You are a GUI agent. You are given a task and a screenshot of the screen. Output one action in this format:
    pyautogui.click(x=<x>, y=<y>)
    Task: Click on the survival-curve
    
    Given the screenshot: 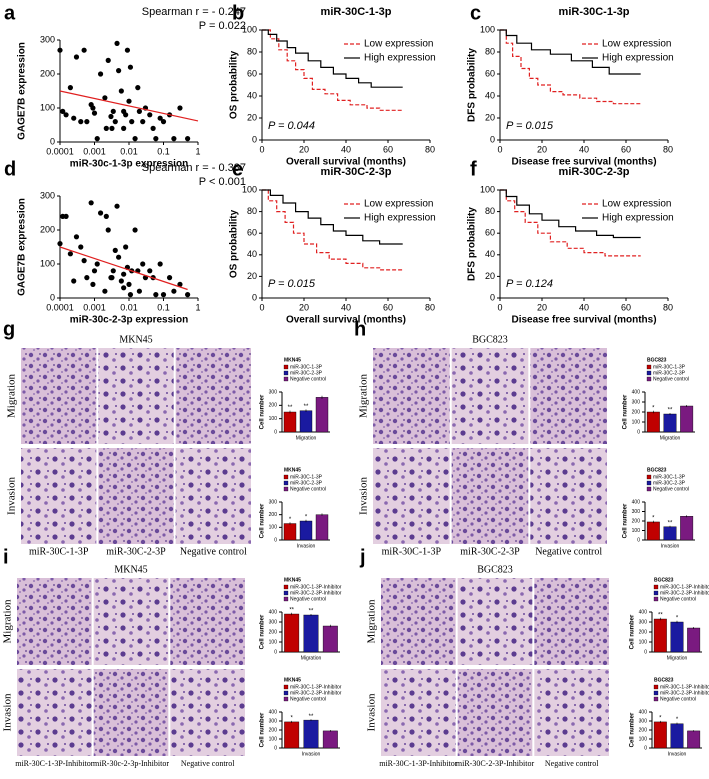 What is the action you would take?
    pyautogui.click(x=332, y=217)
    